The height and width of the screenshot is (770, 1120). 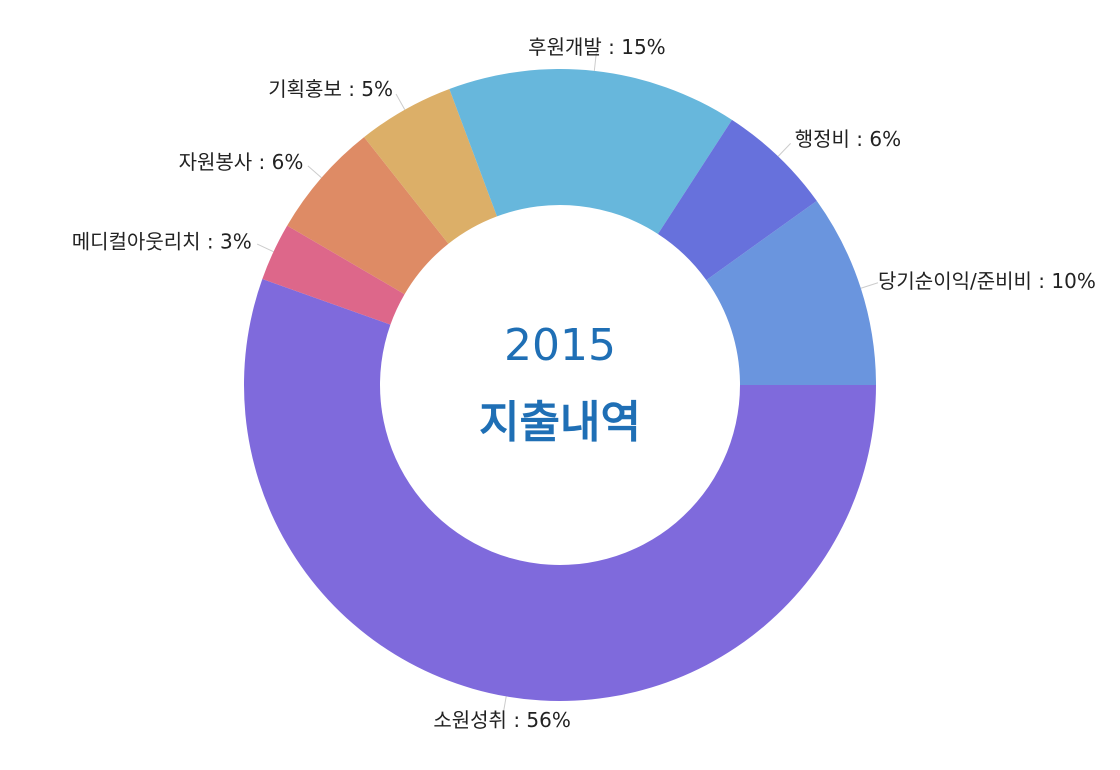 I want to click on slice-label: 행정비 : 6%, so click(x=848, y=139).